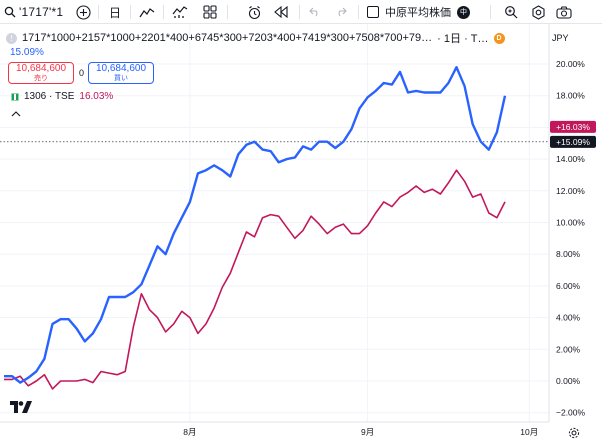 This screenshot has height=443, width=602. I want to click on chart-type-button, so click(147, 12).